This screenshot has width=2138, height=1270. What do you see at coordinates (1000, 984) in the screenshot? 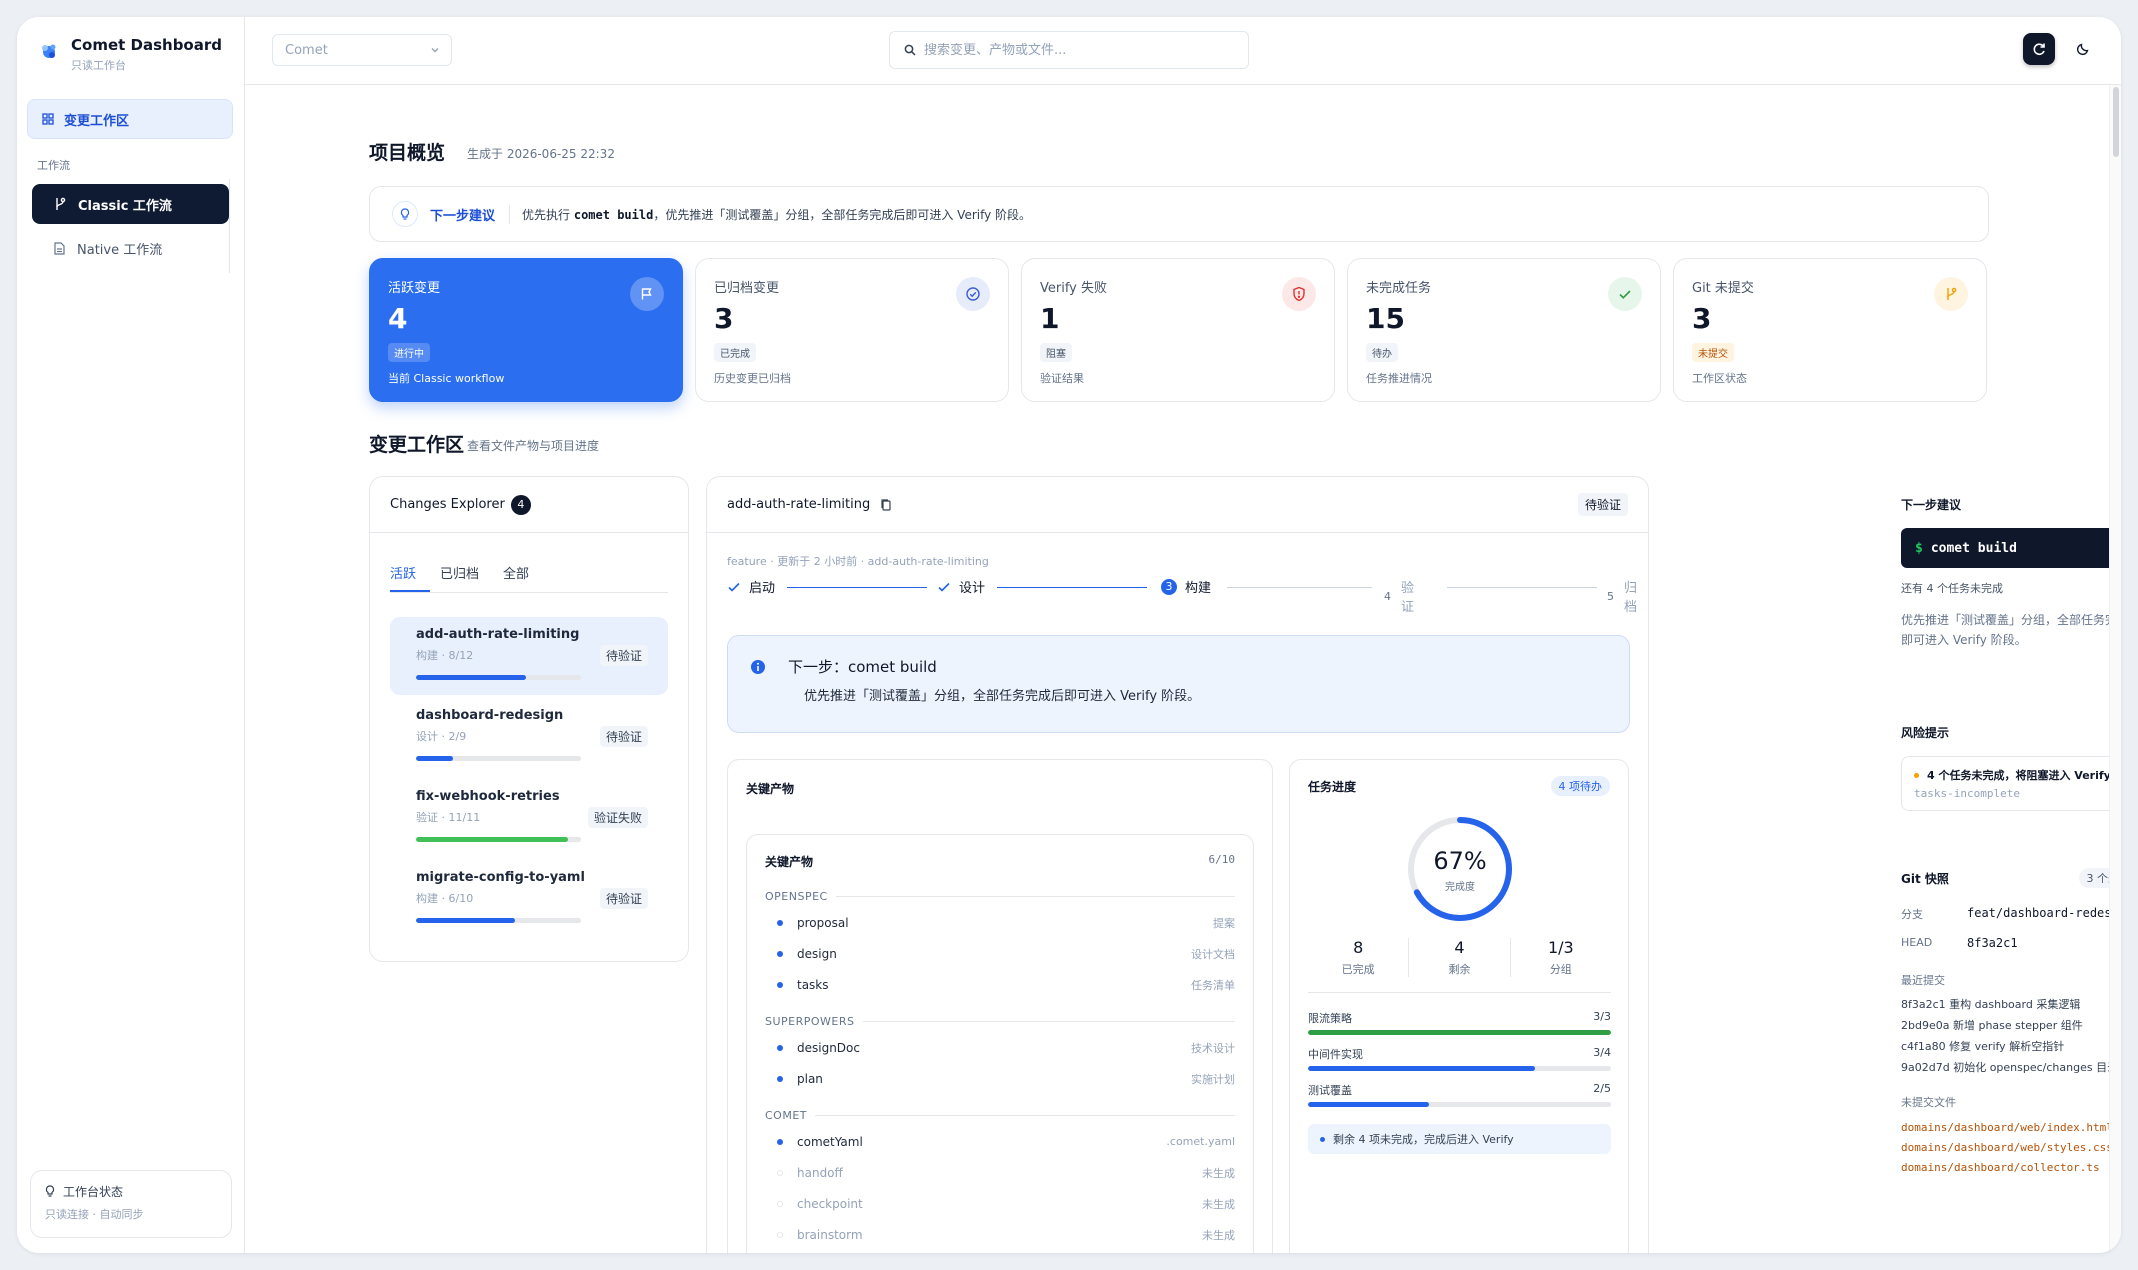
I see `artifact-item: tasks 任务清单` at bounding box center [1000, 984].